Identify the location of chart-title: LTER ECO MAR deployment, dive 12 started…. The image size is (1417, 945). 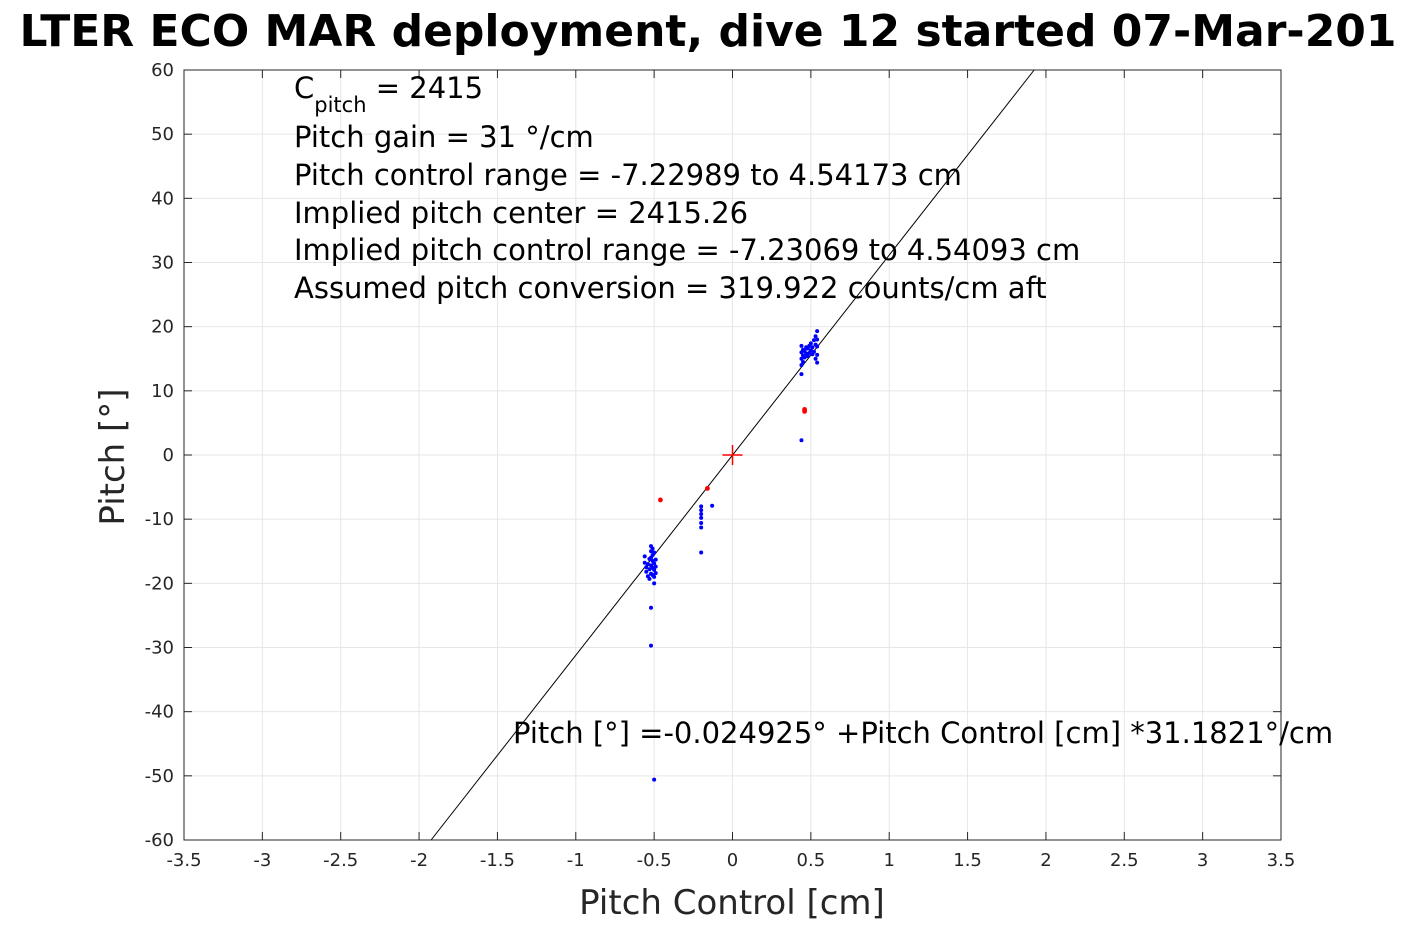
(707, 31).